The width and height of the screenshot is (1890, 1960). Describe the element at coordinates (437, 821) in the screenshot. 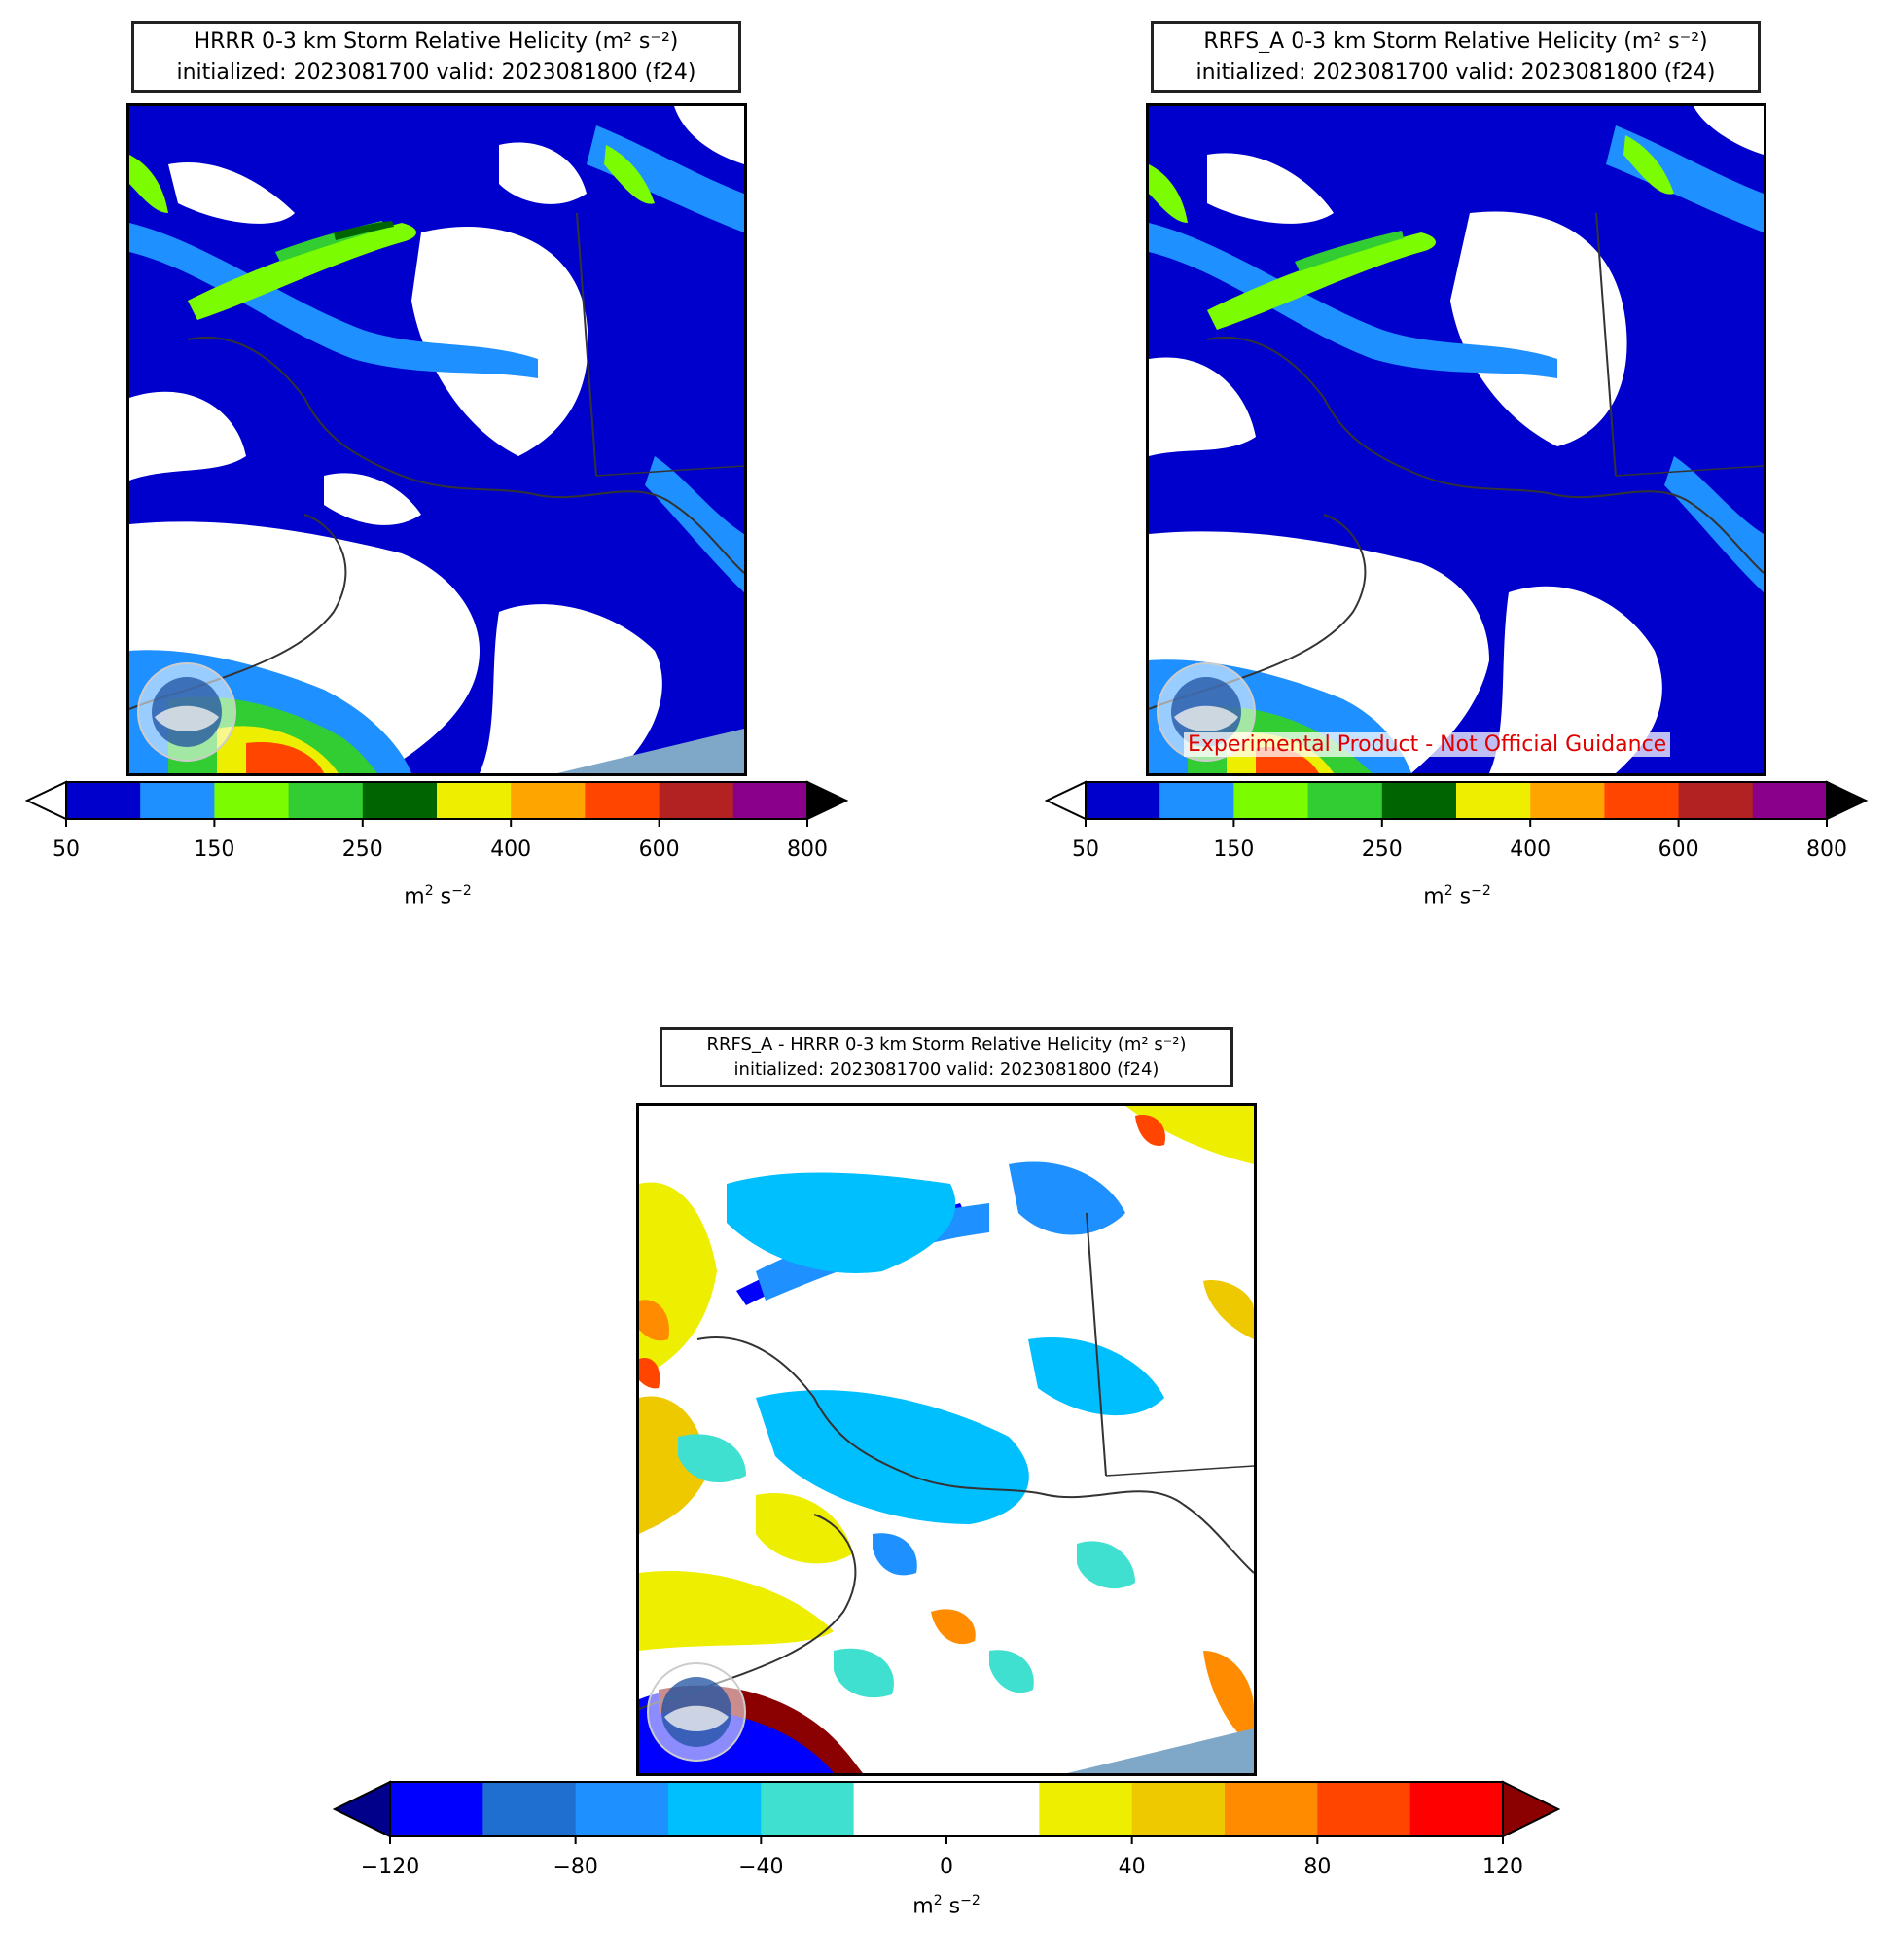

I see `hrrr-colorbar-svg: 50 150 250 400 600 800` at that location.